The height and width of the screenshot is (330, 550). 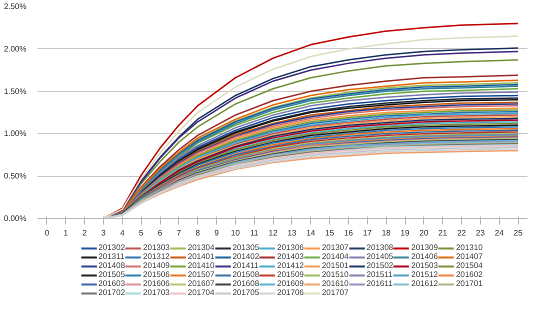 What do you see at coordinates (335, 292) in the screenshot?
I see `legend-label: 201707` at bounding box center [335, 292].